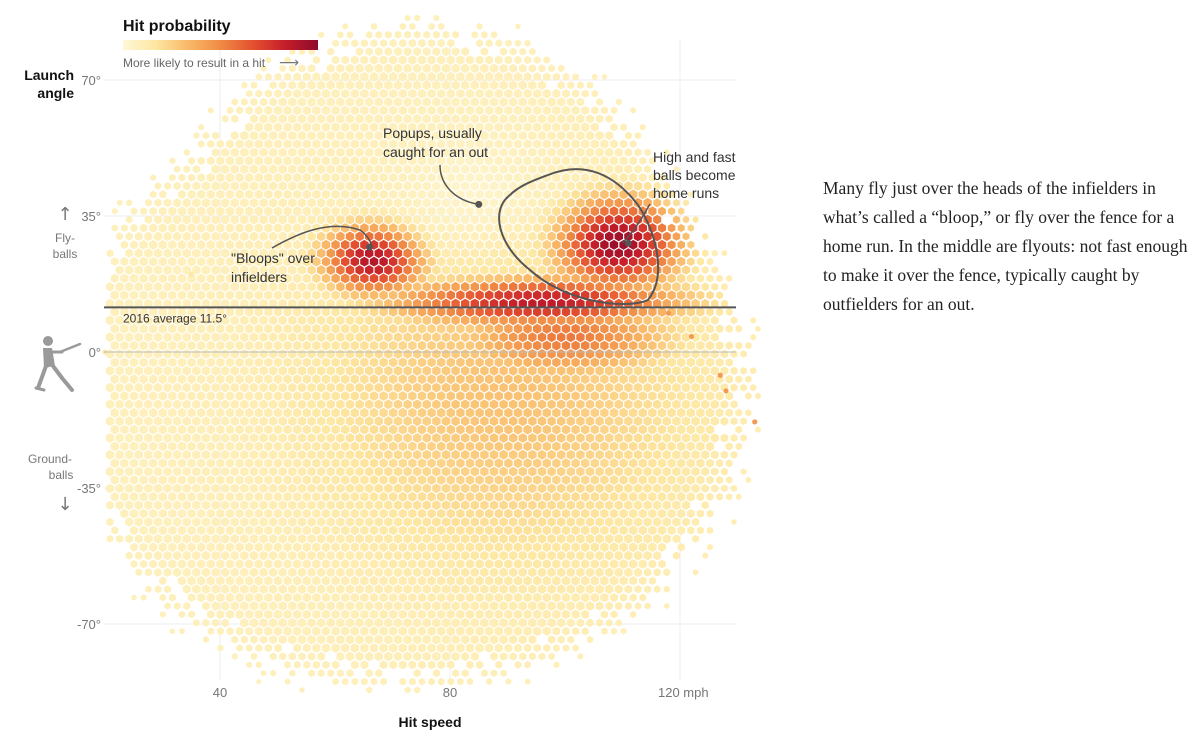 Image resolution: width=1200 pixels, height=749 pixels. Describe the element at coordinates (91, 80) in the screenshot. I see `y-tick-label: 70°` at that location.